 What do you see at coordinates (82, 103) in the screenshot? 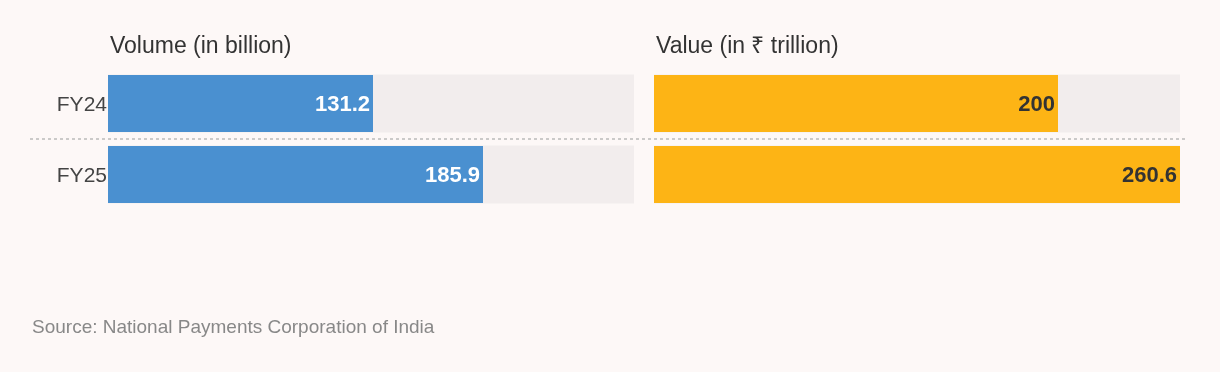
I see `y-tick-label: FY24` at bounding box center [82, 103].